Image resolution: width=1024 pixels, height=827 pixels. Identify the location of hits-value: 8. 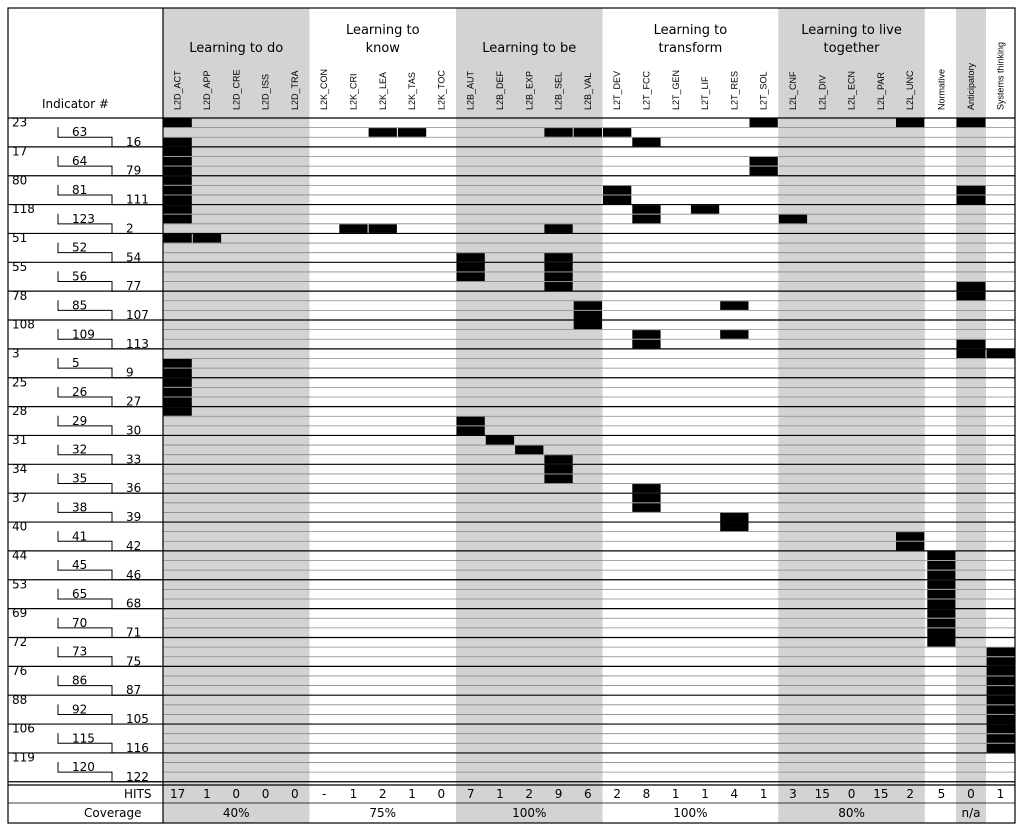
(647, 794).